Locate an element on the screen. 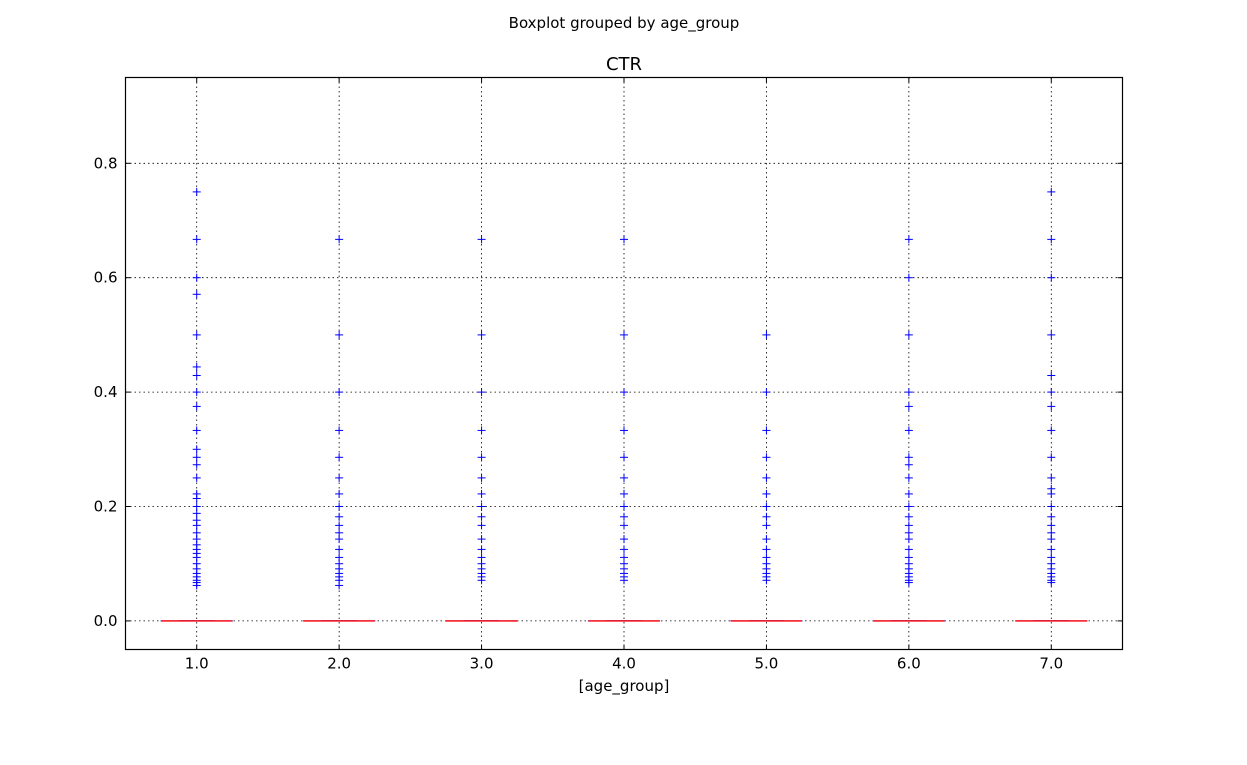 Image resolution: width=1247 pixels, height=765 pixels. x-tick-label: 5.0 is located at coordinates (766, 664).